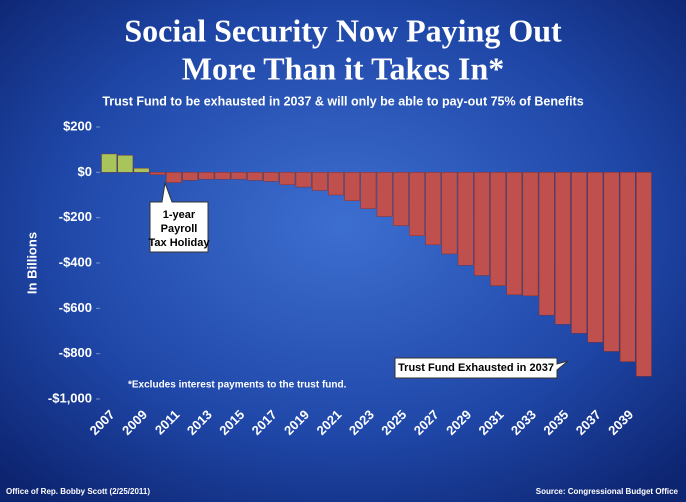 The width and height of the screenshot is (686, 502). What do you see at coordinates (343, 68) in the screenshot?
I see `chart-title: More Than it Takes In*` at bounding box center [343, 68].